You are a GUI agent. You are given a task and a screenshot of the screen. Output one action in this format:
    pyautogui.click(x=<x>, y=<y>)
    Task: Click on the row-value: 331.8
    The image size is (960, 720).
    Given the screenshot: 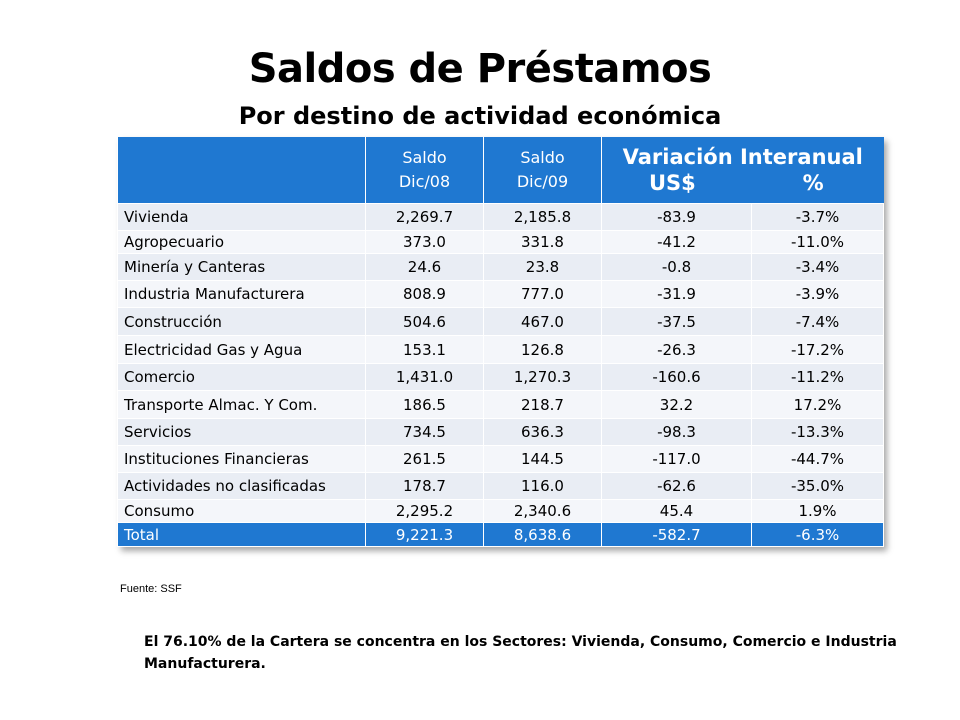 What is the action you would take?
    pyautogui.click(x=542, y=242)
    